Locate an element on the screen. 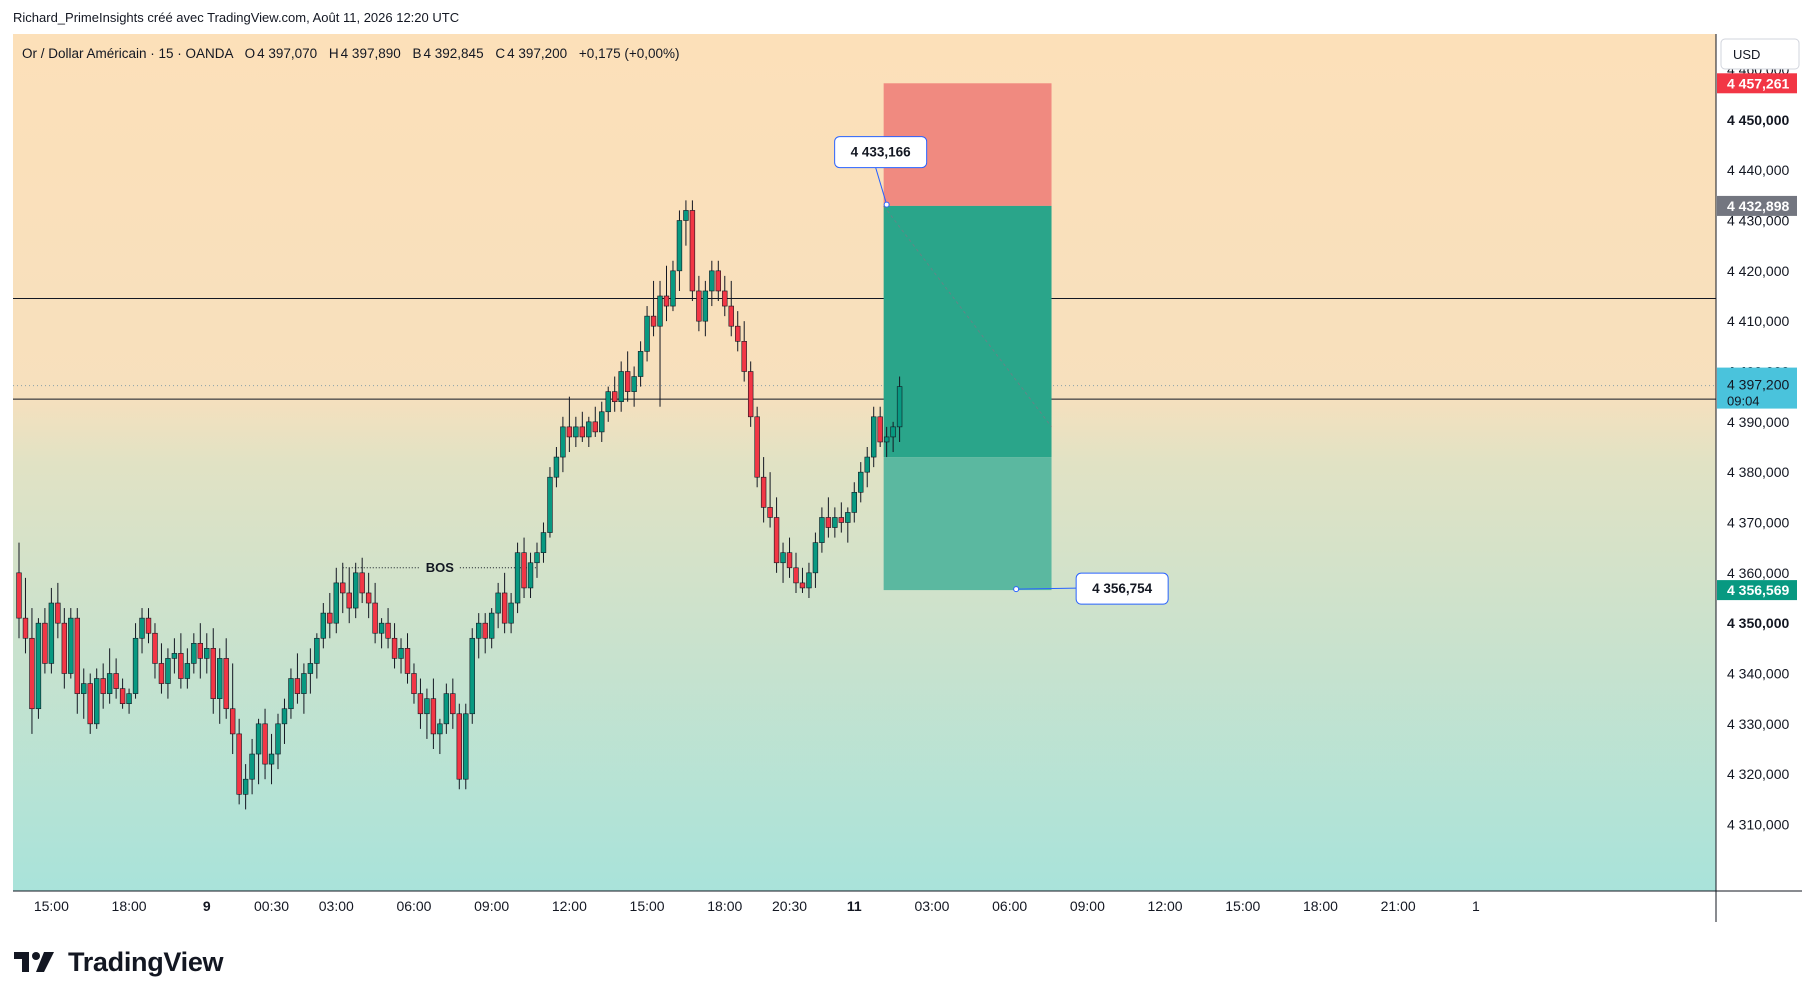 This screenshot has height=997, width=1814. high-value: 4 397,890 is located at coordinates (371, 53).